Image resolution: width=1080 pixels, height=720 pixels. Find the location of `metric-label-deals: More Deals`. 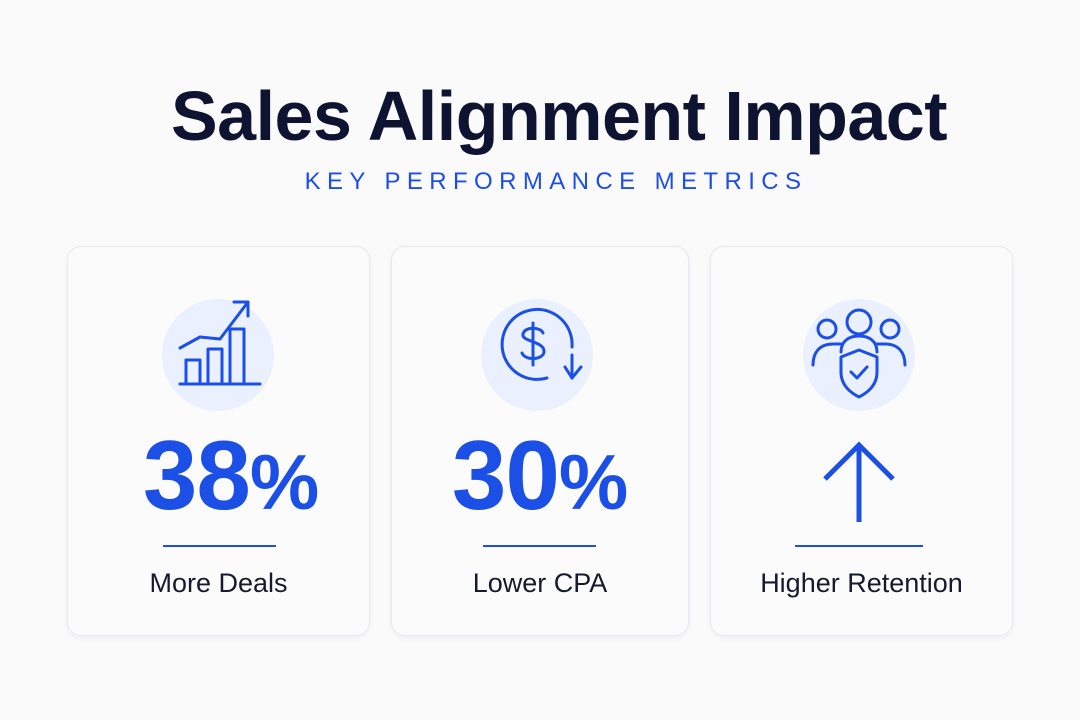

metric-label-deals: More Deals is located at coordinates (218, 583).